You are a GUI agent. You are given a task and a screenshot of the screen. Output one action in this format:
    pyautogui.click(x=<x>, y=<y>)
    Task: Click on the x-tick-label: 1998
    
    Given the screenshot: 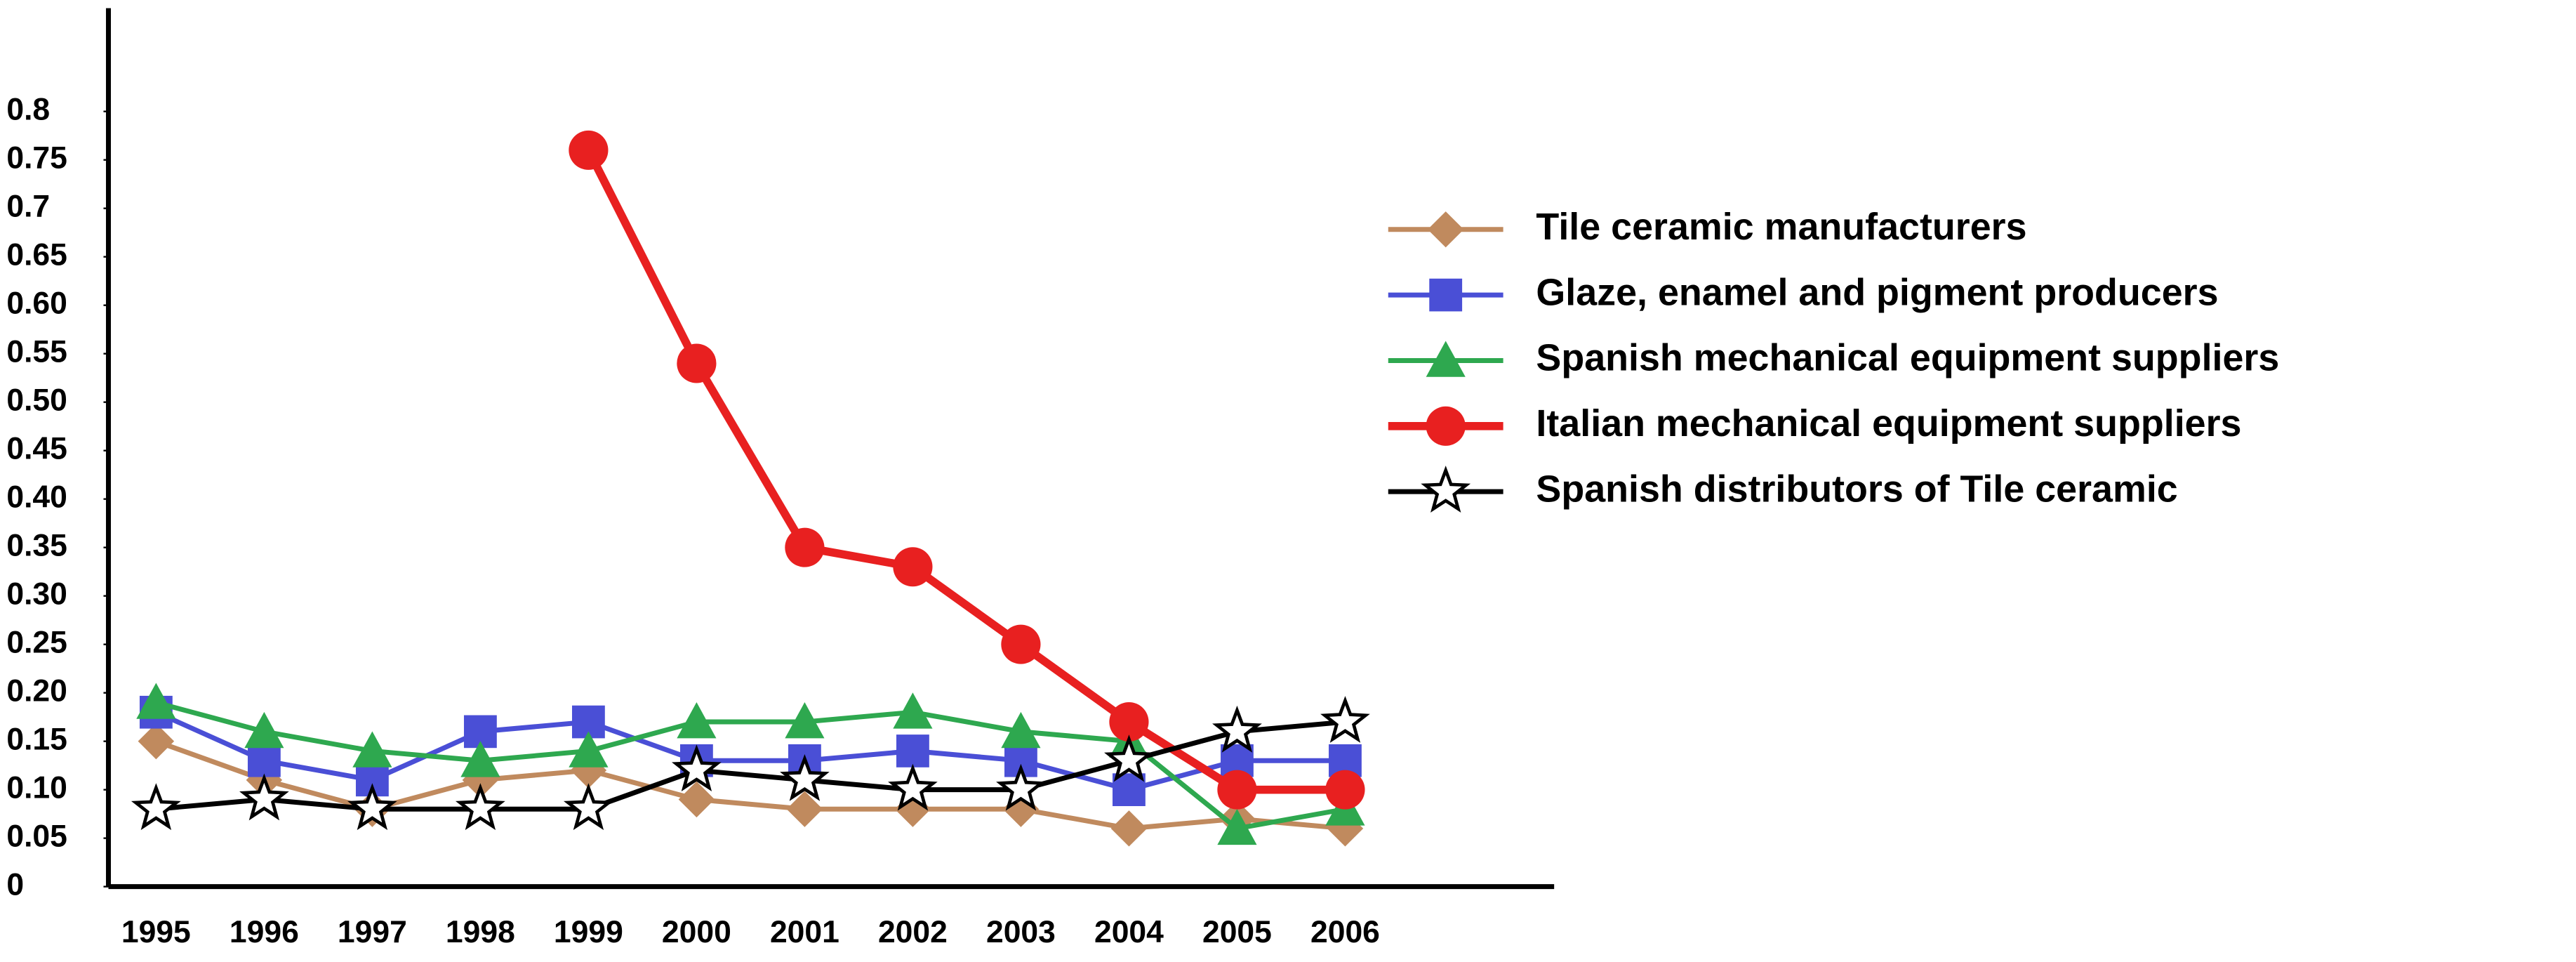 What is the action you would take?
    pyautogui.click(x=481, y=932)
    